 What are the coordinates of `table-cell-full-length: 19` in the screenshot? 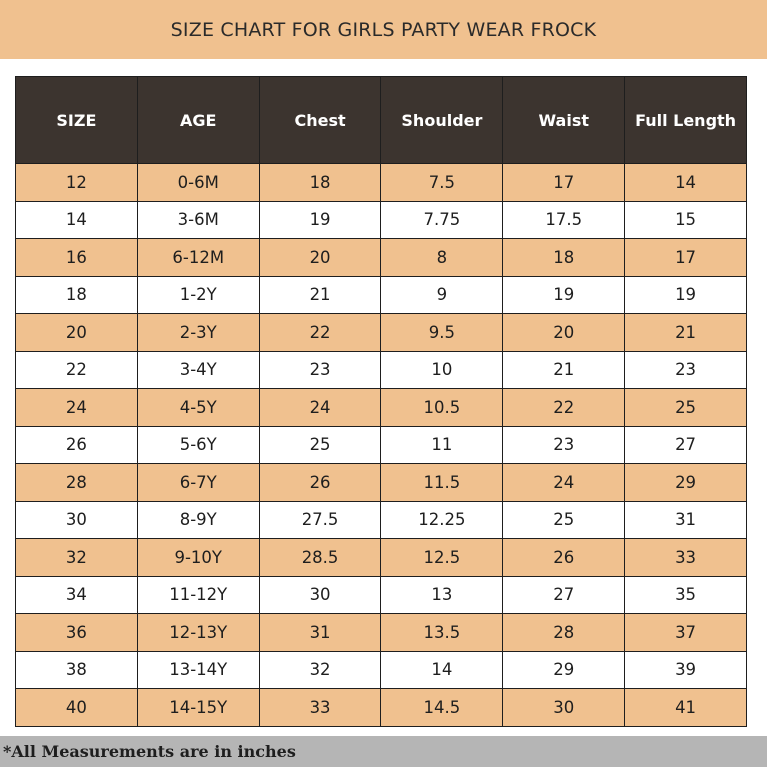 It's located at (685, 294).